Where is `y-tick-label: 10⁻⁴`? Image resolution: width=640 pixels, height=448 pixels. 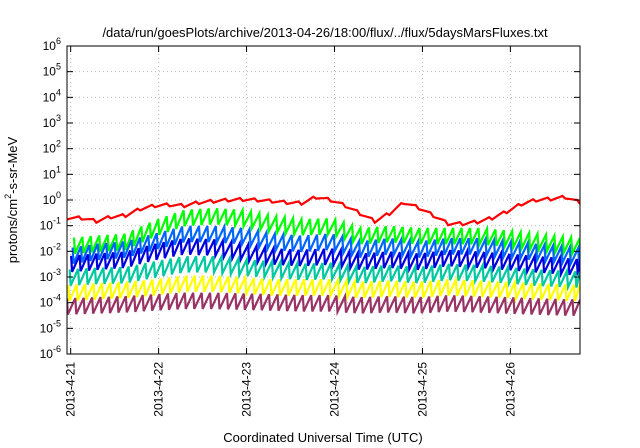 y-tick-label: 10⁻⁴ is located at coordinates (50, 301).